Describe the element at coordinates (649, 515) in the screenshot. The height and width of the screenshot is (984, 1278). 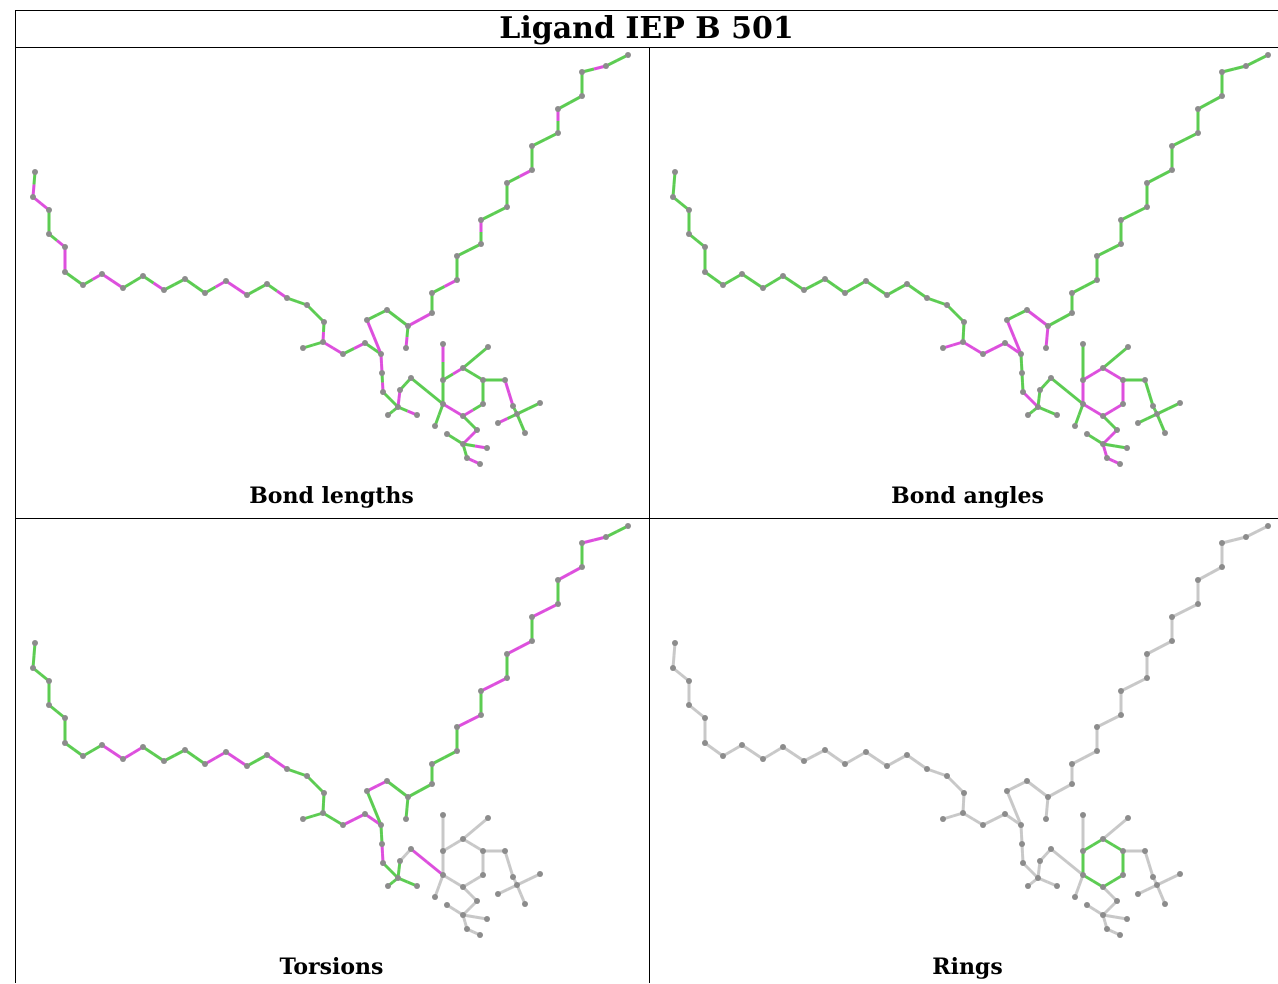
I see `column-divider` at that location.